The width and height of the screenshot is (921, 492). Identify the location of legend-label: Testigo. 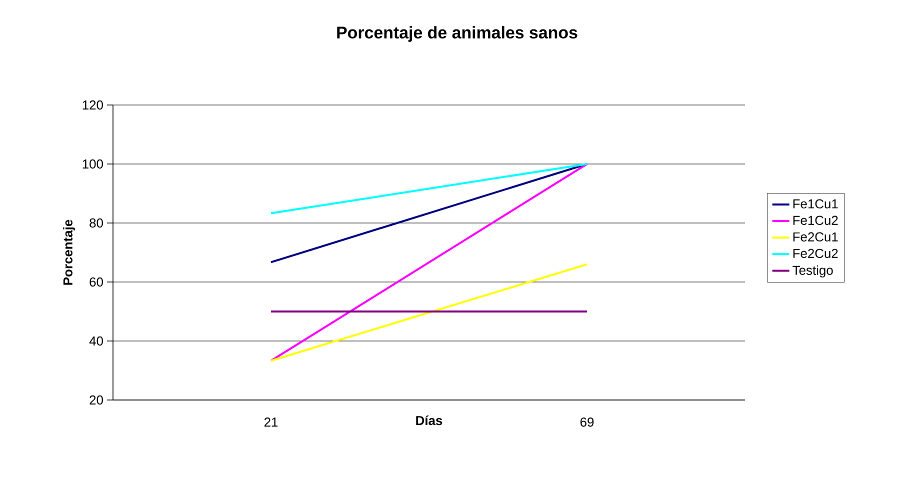
(812, 271).